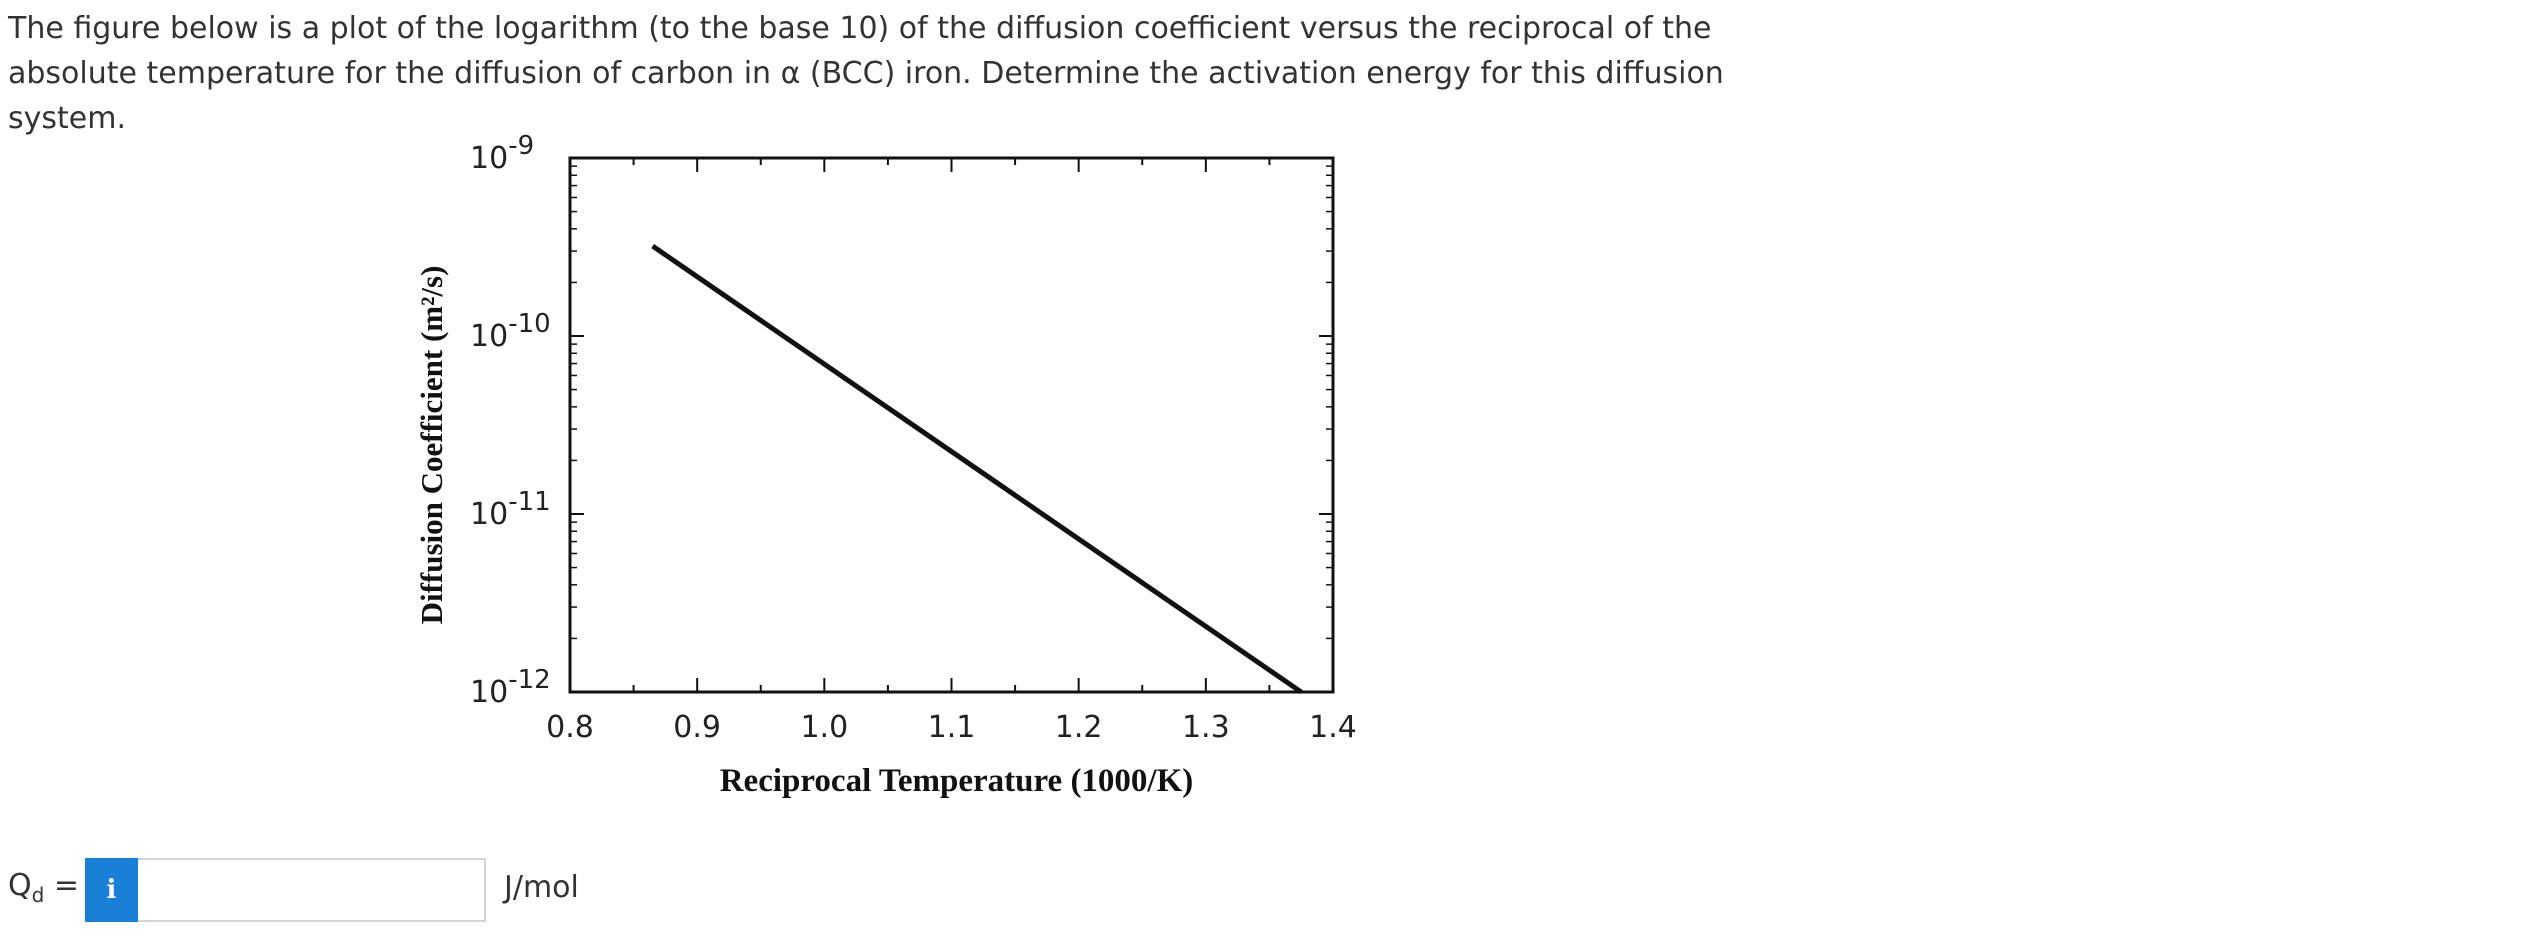  Describe the element at coordinates (570, 727) in the screenshot. I see `x-tick-label: 0.8` at that location.